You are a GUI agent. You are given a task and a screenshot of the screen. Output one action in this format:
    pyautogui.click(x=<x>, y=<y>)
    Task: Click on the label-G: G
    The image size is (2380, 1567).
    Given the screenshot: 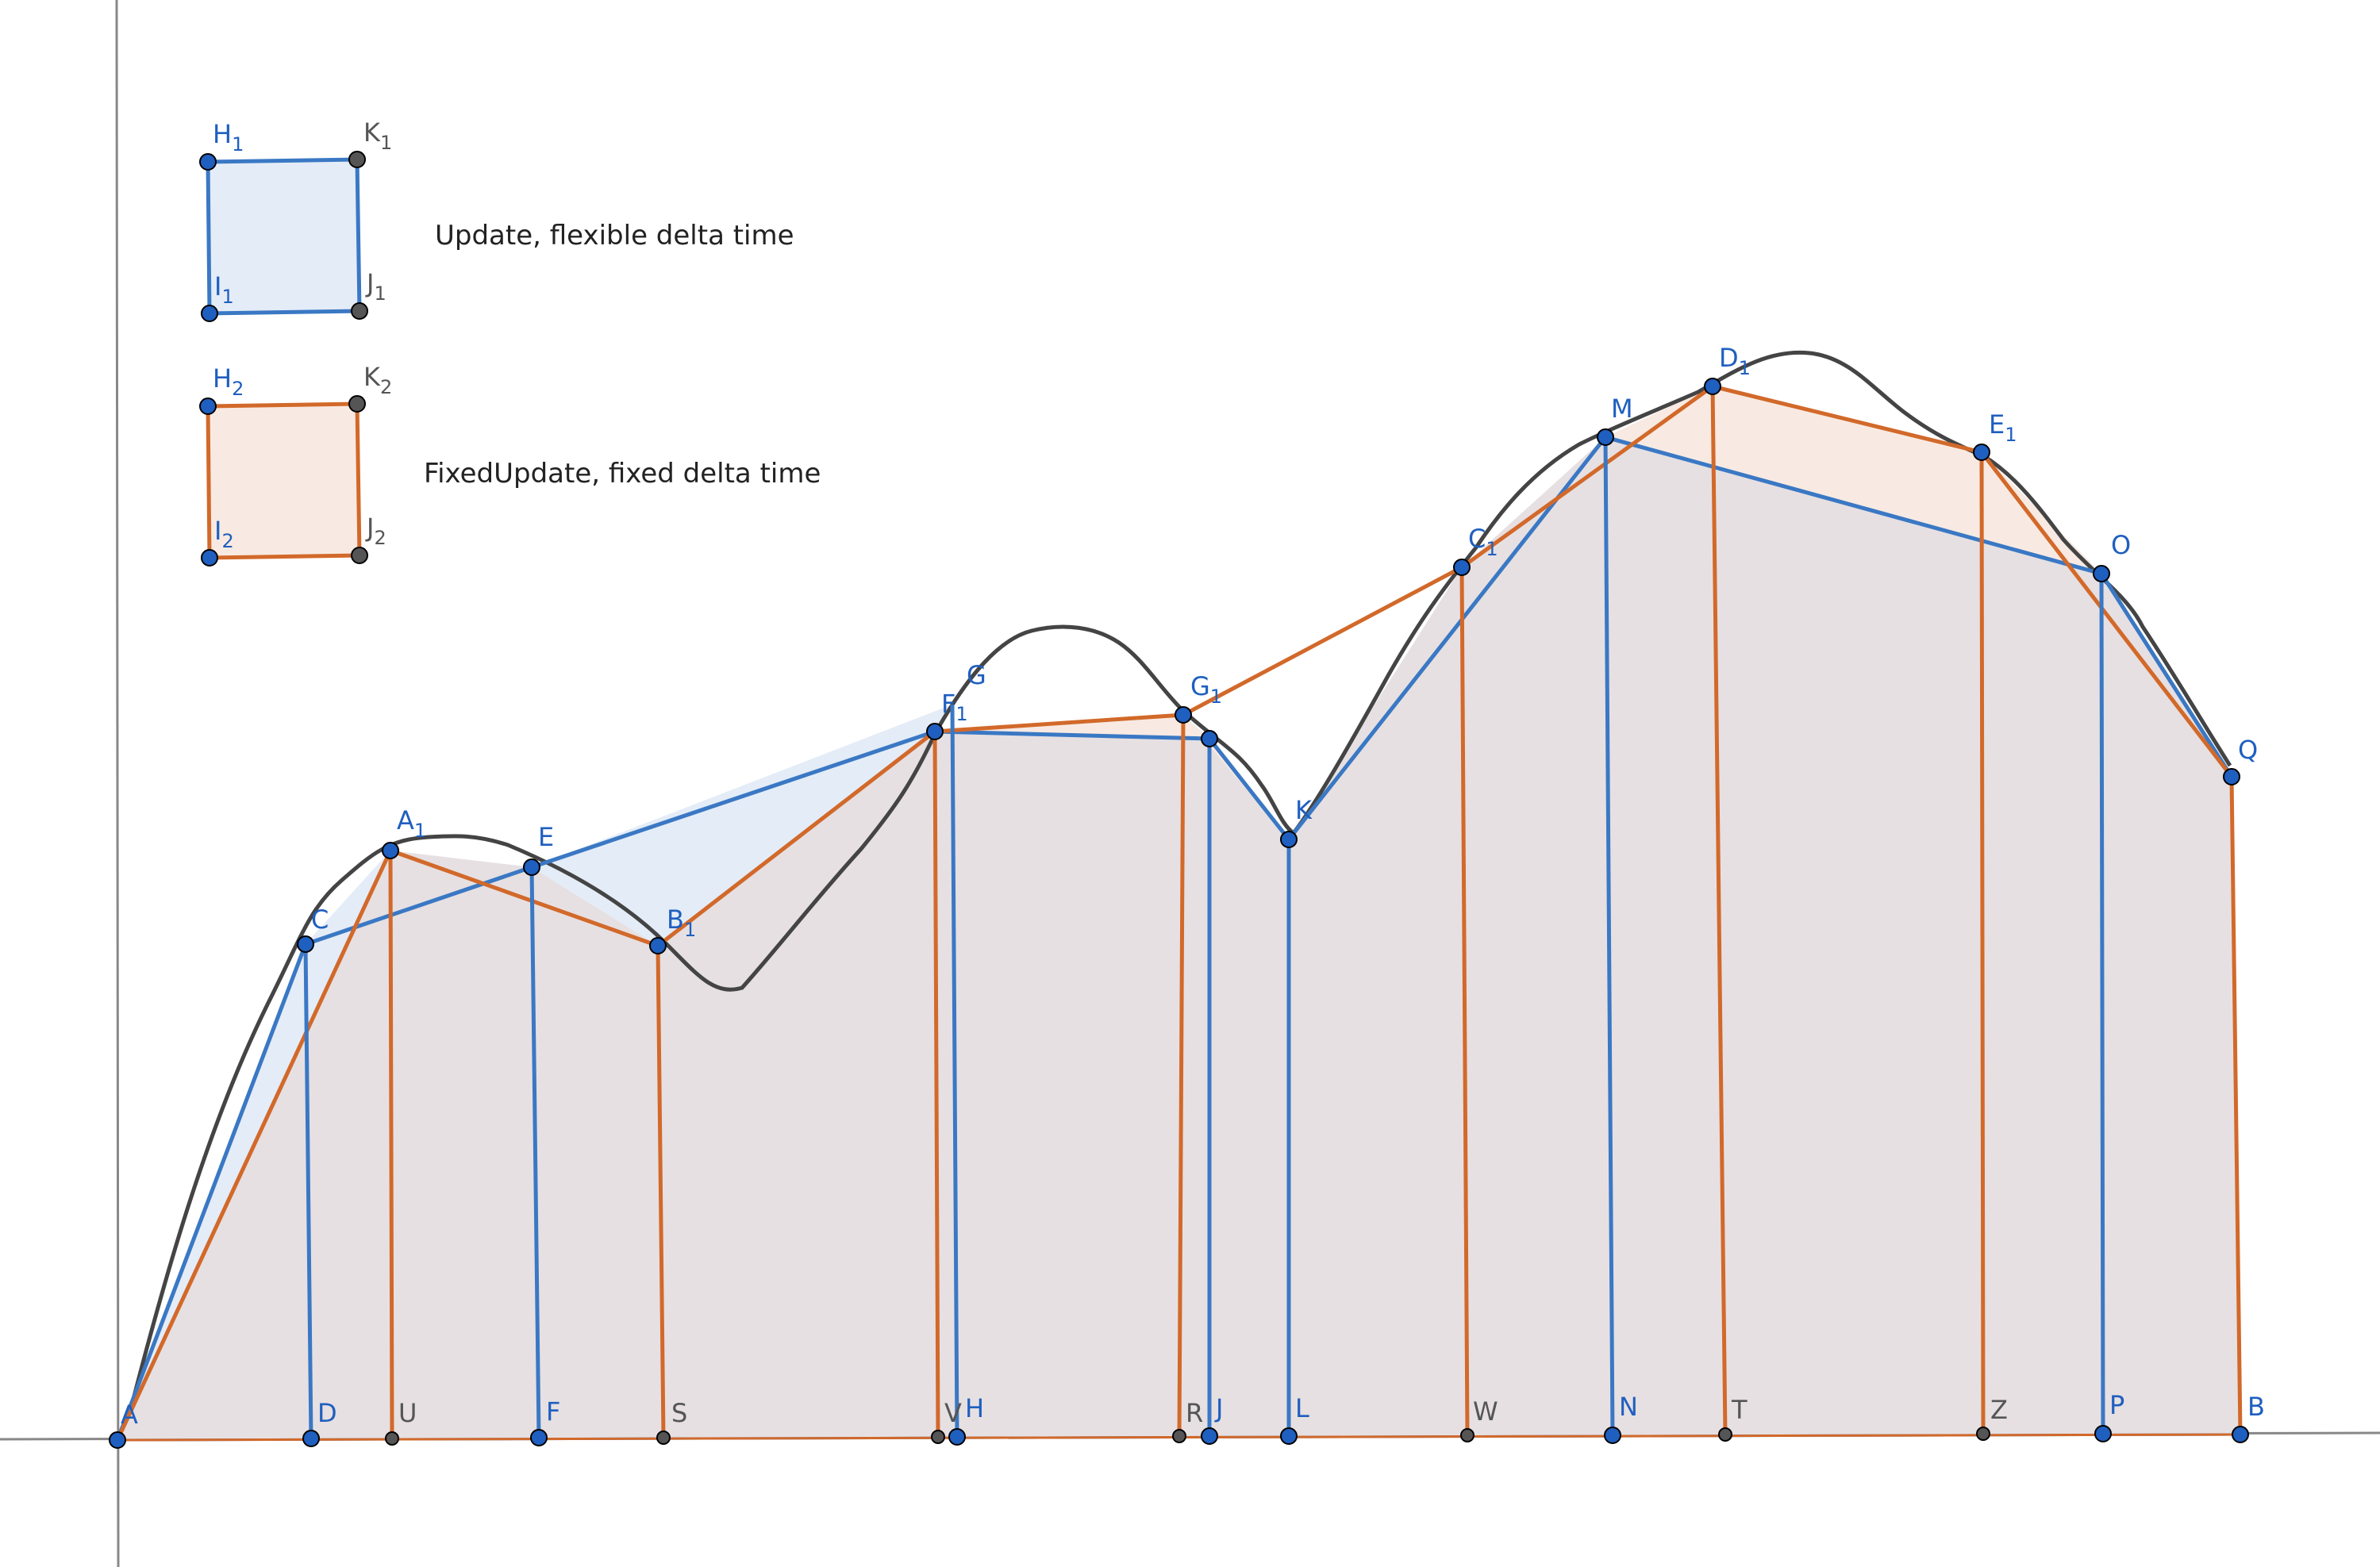 What is the action you would take?
    pyautogui.click(x=976, y=675)
    